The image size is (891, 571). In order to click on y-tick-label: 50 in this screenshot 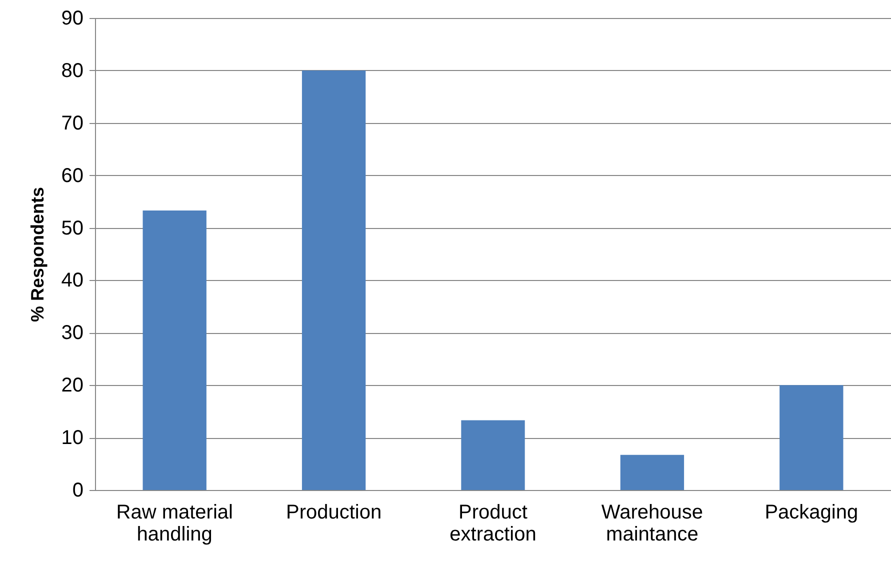, I will do `click(72, 228)`.